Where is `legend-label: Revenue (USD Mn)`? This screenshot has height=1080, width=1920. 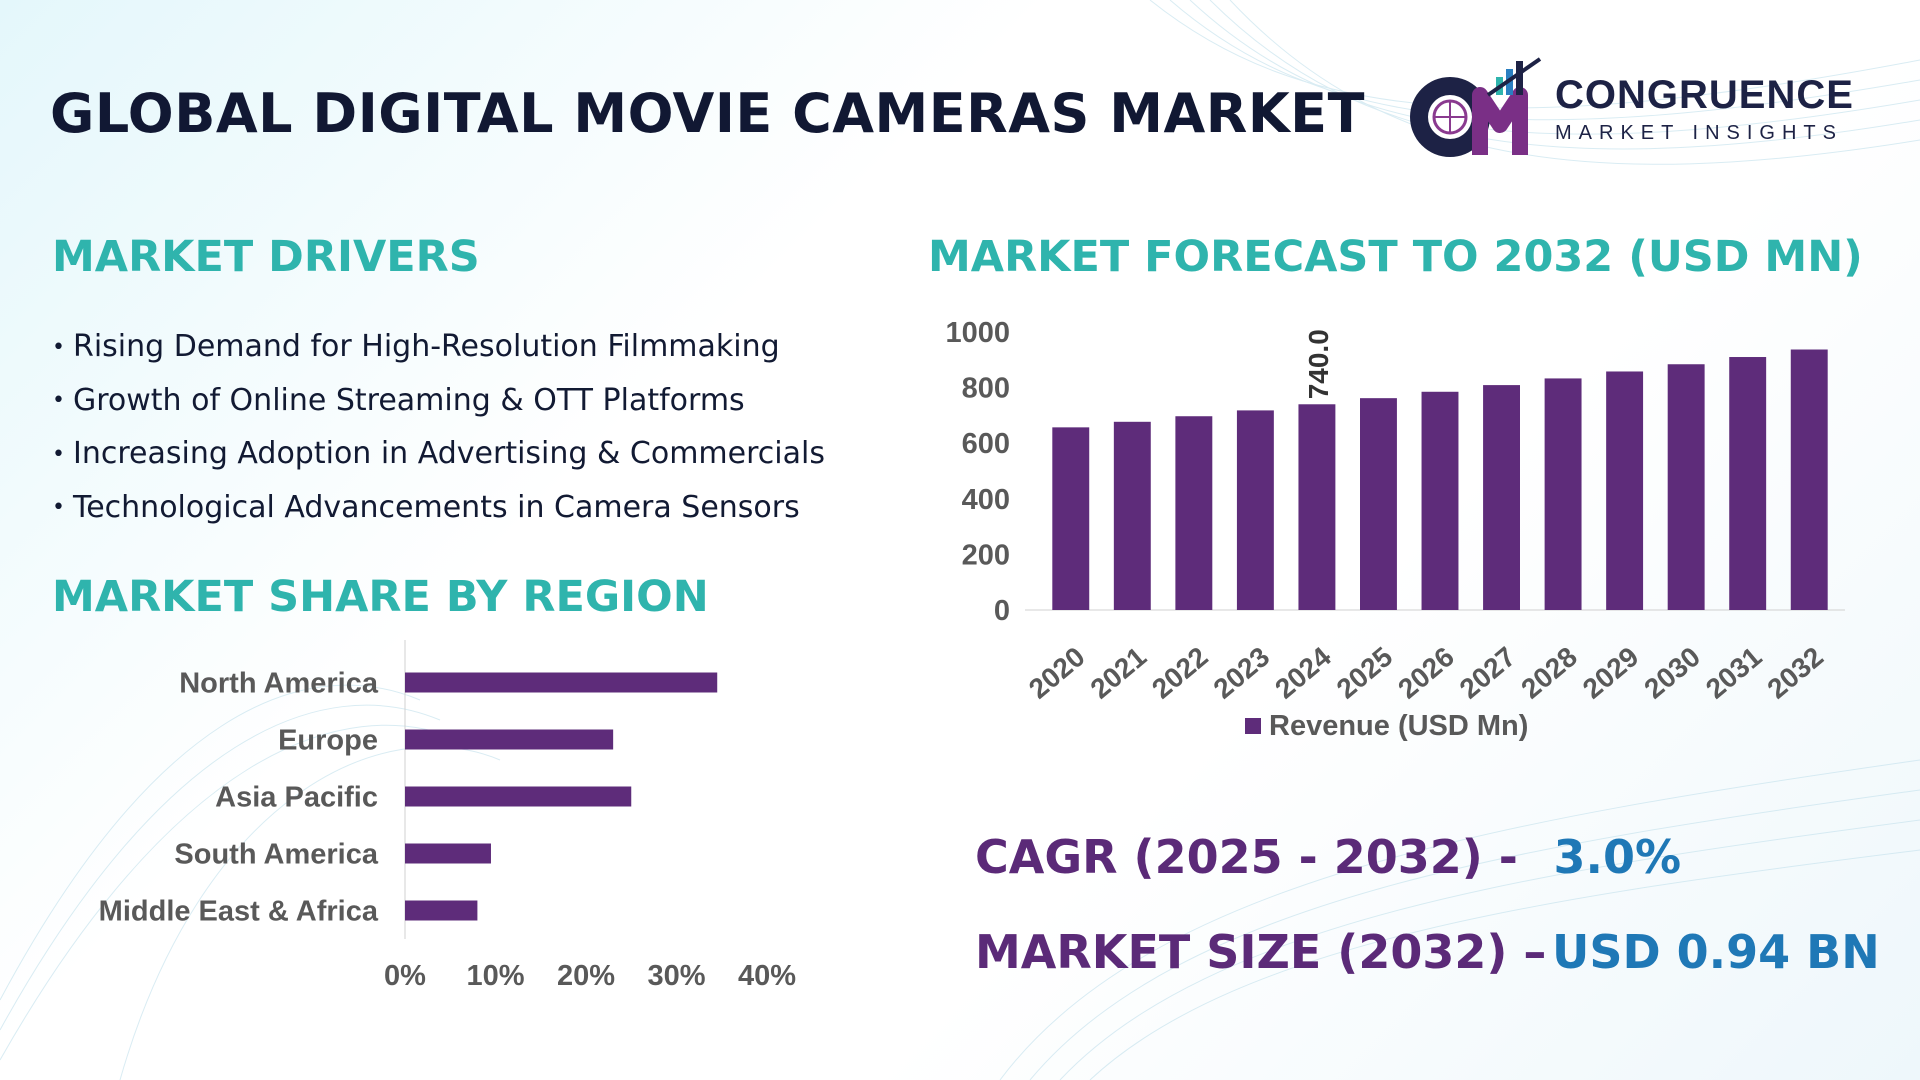
legend-label: Revenue (USD Mn) is located at coordinates (1398, 726).